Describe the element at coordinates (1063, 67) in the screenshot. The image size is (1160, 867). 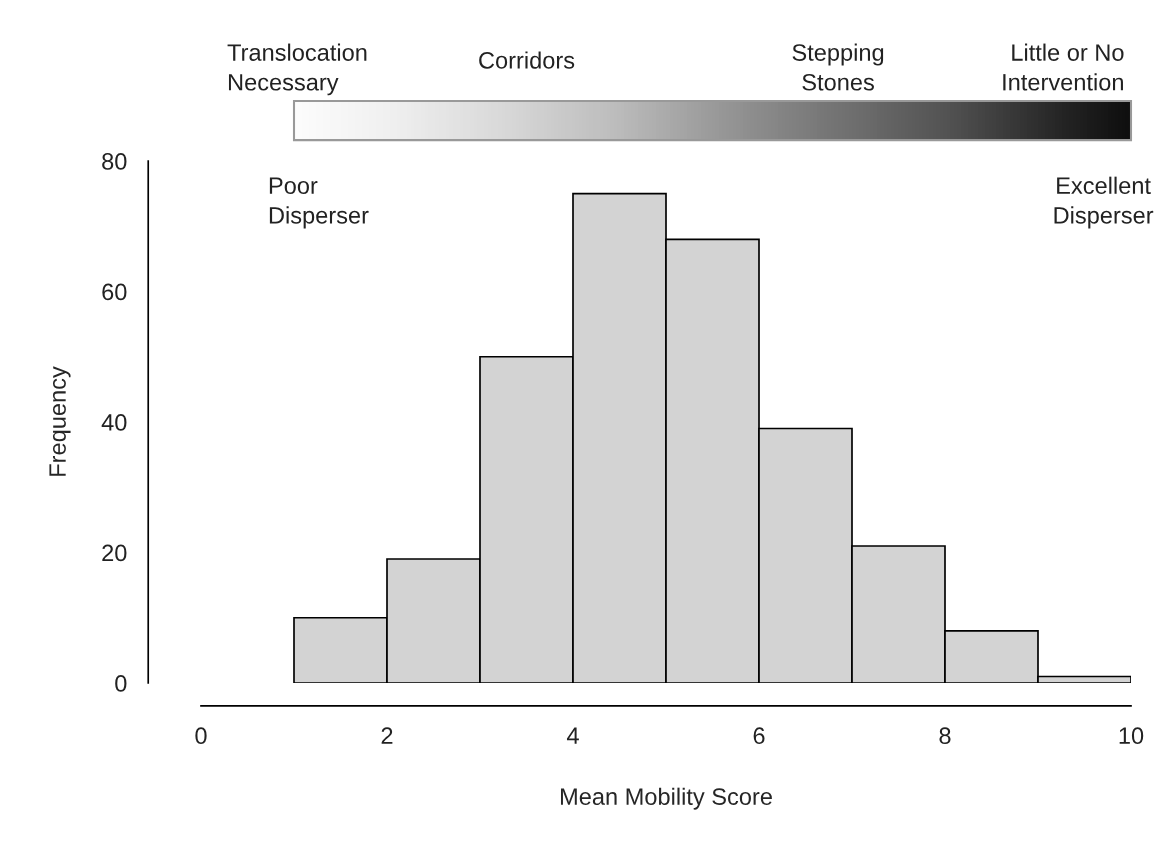
I see `text: Little or No Intervention` at that location.